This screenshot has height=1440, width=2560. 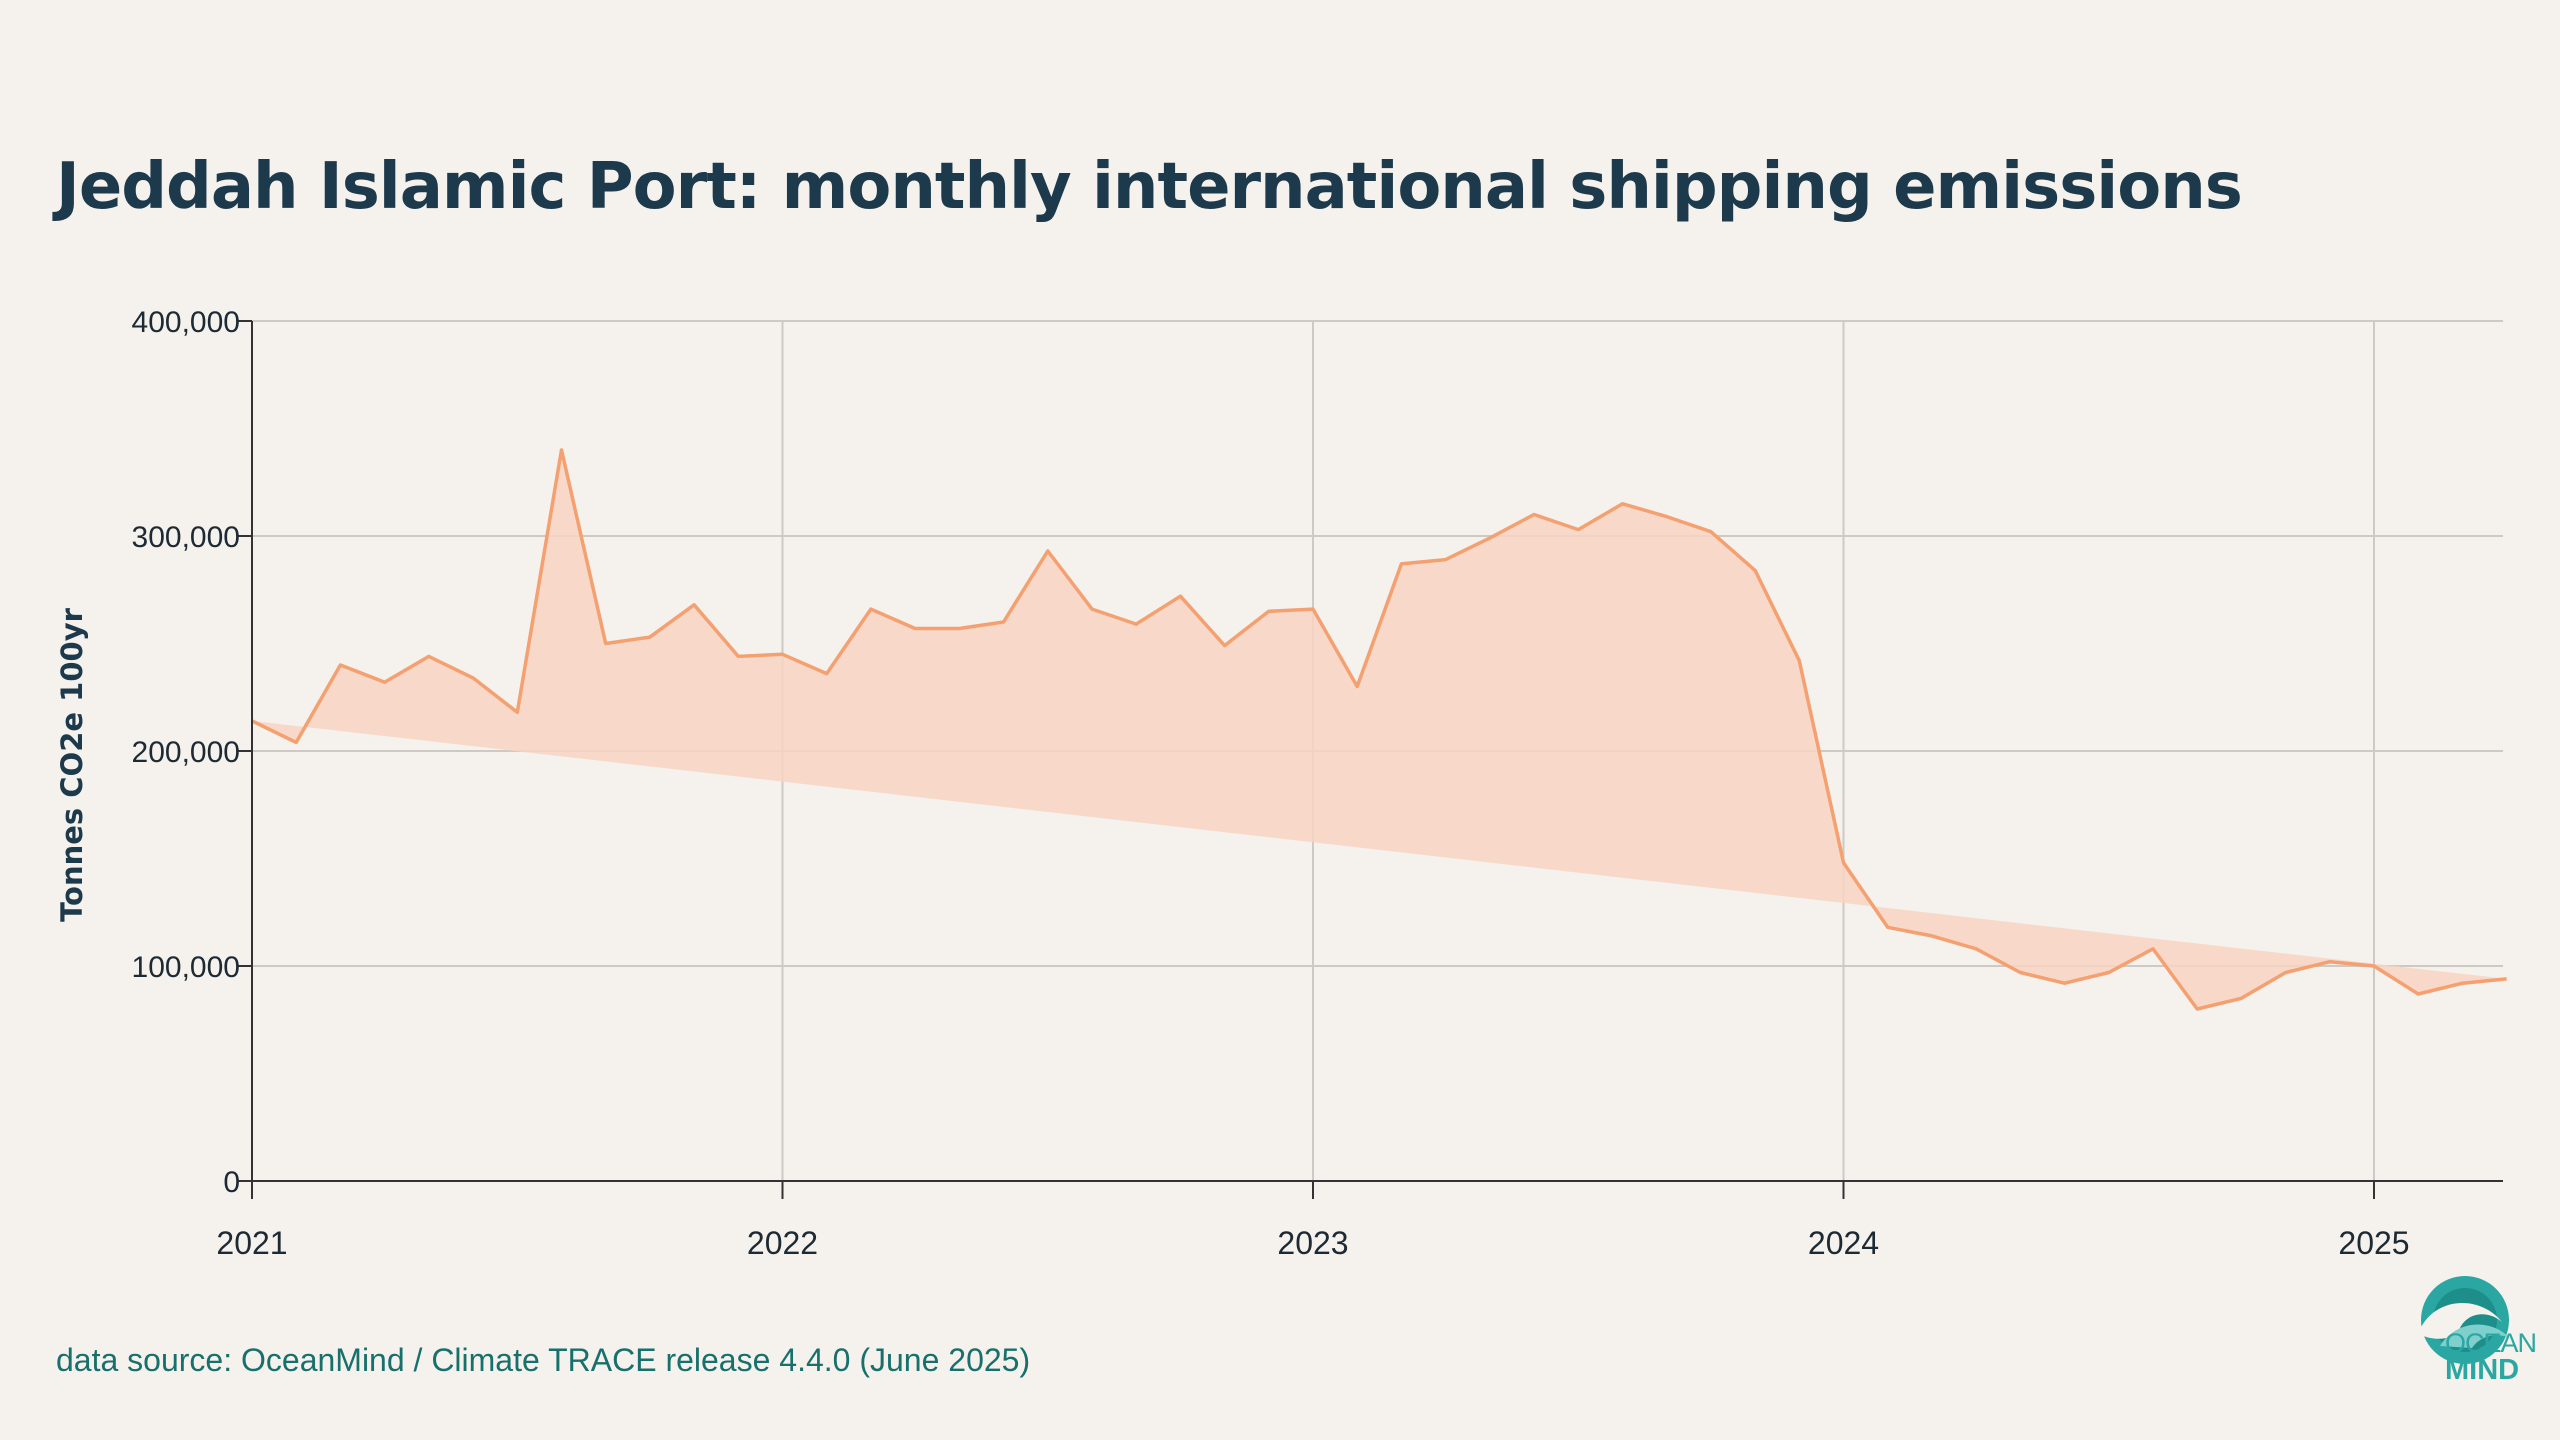 I want to click on logo-text-ocean: OCEAN, so click(x=2491, y=1343).